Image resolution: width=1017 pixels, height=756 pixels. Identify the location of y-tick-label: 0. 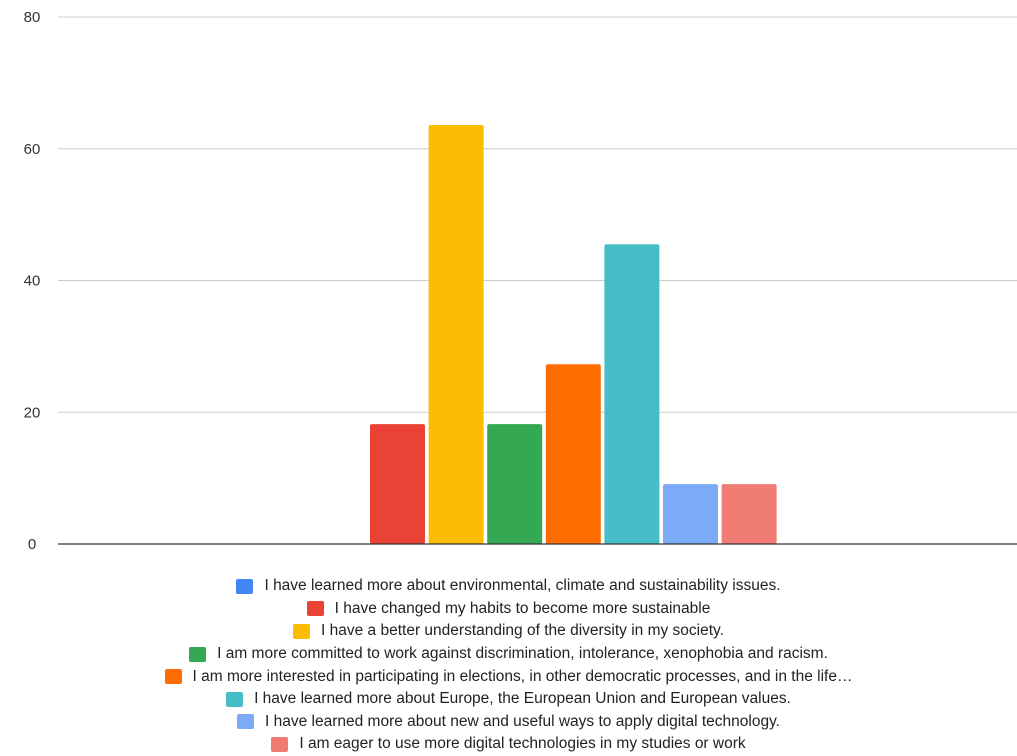
(32, 544).